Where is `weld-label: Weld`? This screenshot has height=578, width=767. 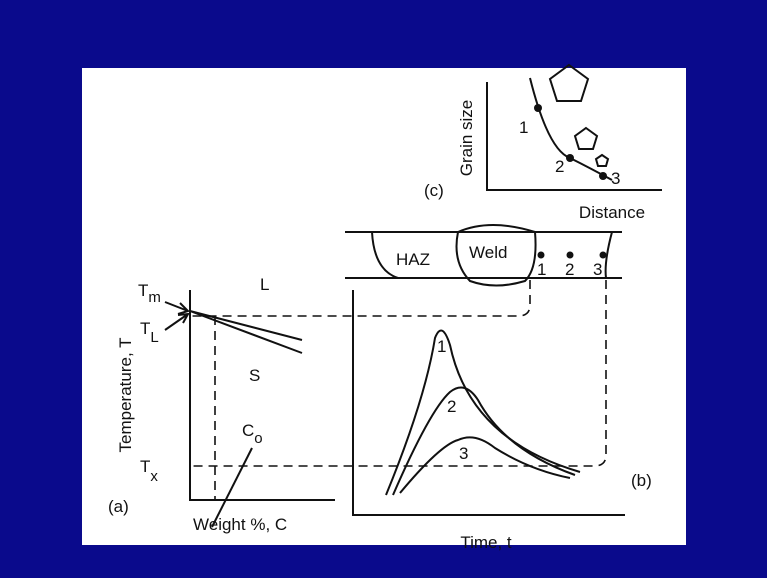 weld-label: Weld is located at coordinates (488, 252).